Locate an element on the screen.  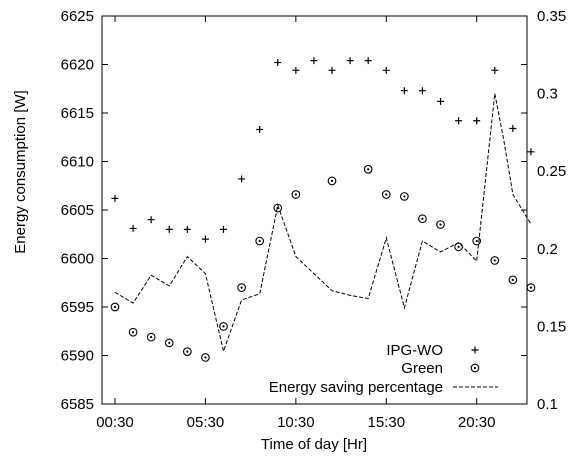
y-tick-label: 6625 is located at coordinates (77, 16).